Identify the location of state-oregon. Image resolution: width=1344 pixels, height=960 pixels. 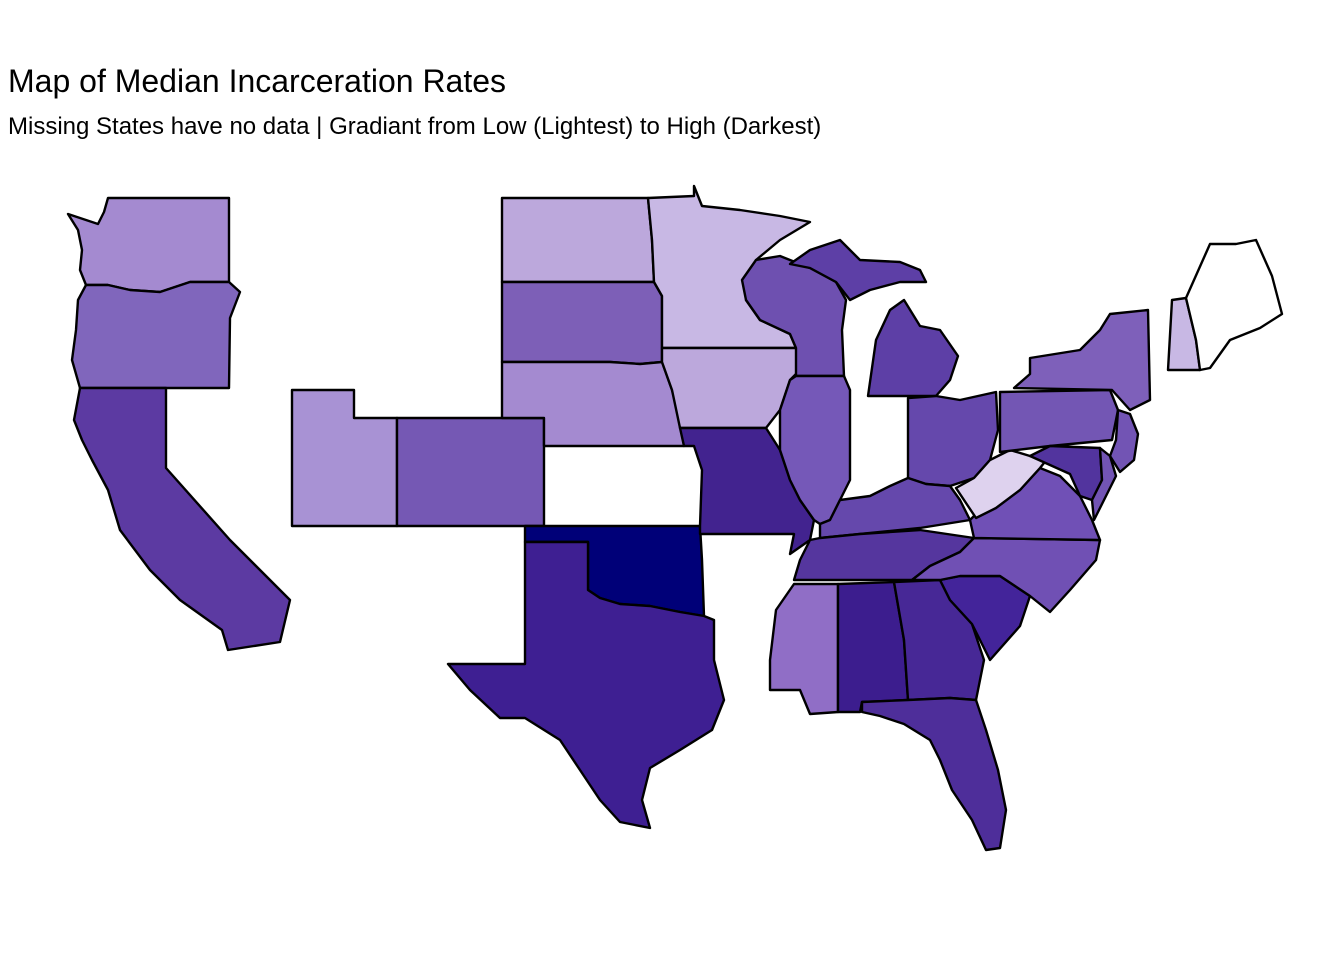
(156, 335).